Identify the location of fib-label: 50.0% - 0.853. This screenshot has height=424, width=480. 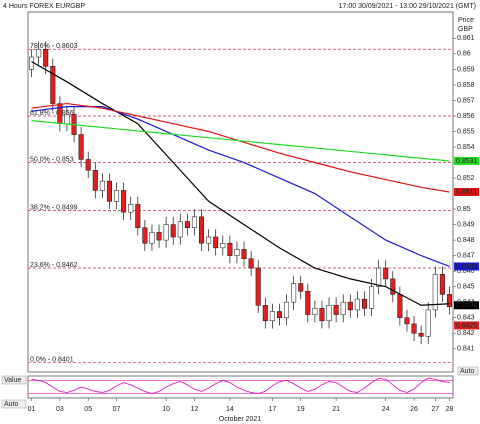
(52, 159).